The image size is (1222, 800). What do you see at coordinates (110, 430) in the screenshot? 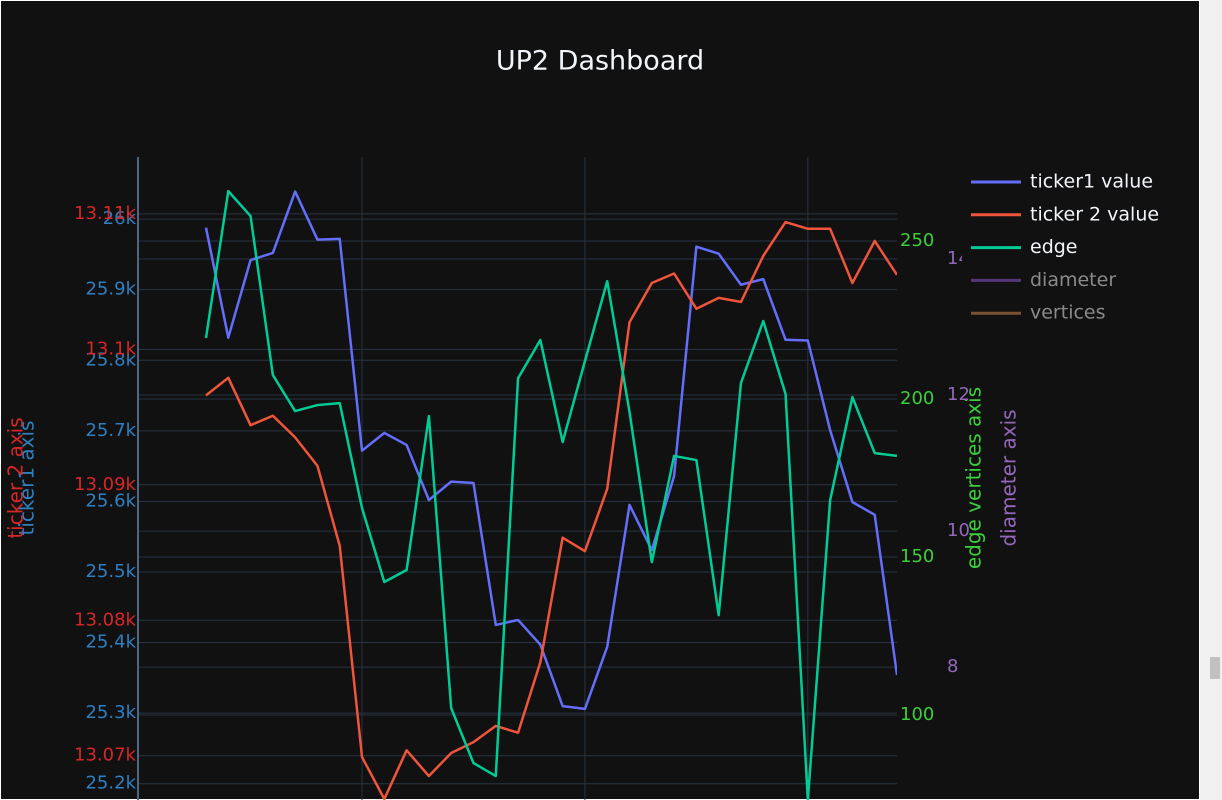
I see `y-tick-label: 25.7k` at bounding box center [110, 430].